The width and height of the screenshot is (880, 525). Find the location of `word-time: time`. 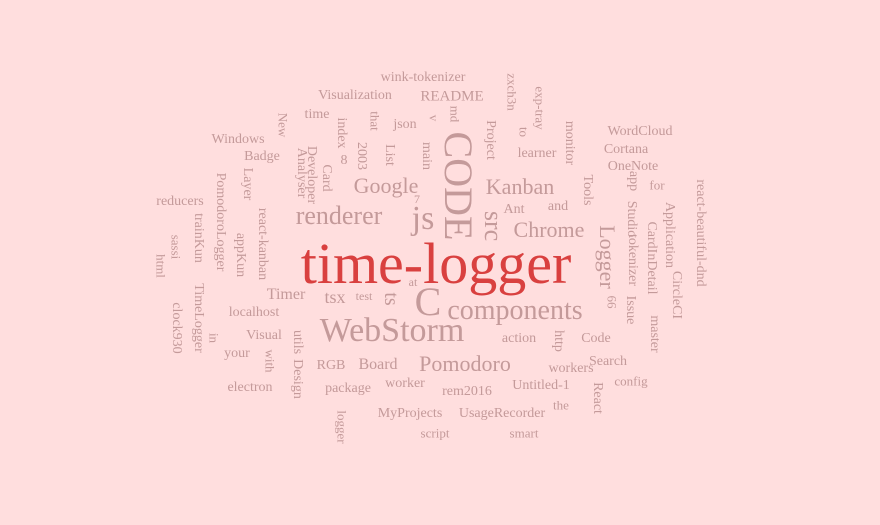

word-time: time is located at coordinates (317, 114).